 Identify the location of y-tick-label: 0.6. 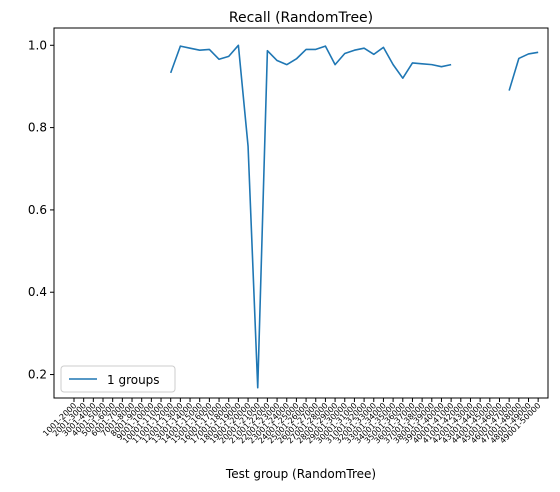
(37, 210).